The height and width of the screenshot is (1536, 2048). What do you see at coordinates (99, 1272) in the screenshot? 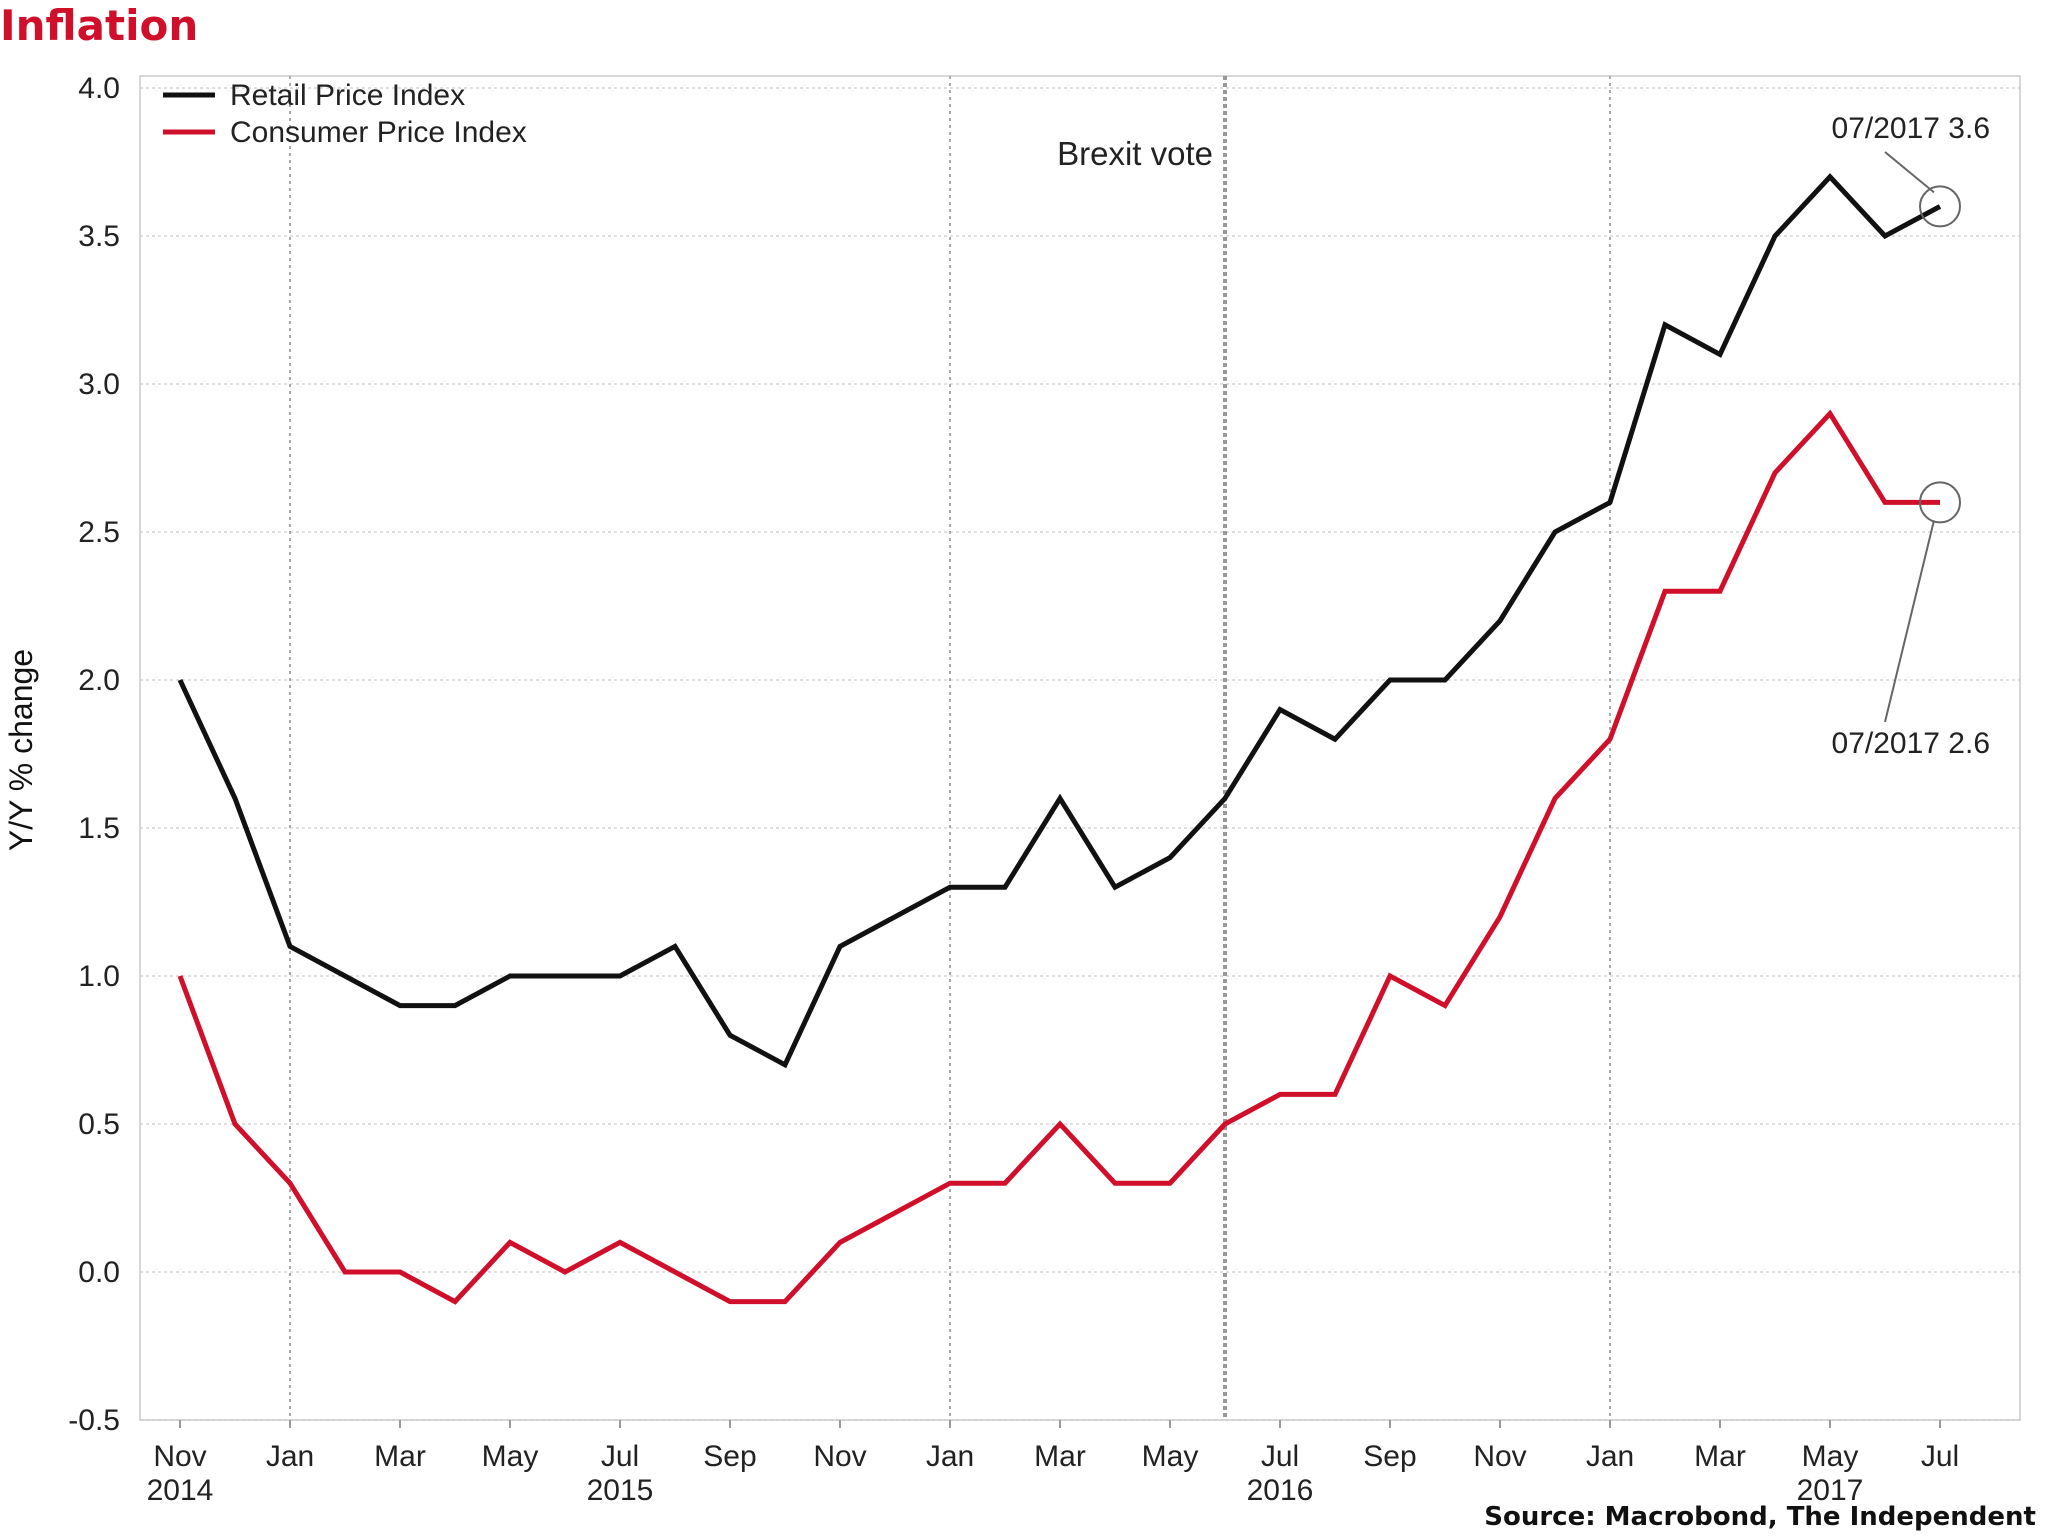
I see `y-tick-label: 0.0` at bounding box center [99, 1272].